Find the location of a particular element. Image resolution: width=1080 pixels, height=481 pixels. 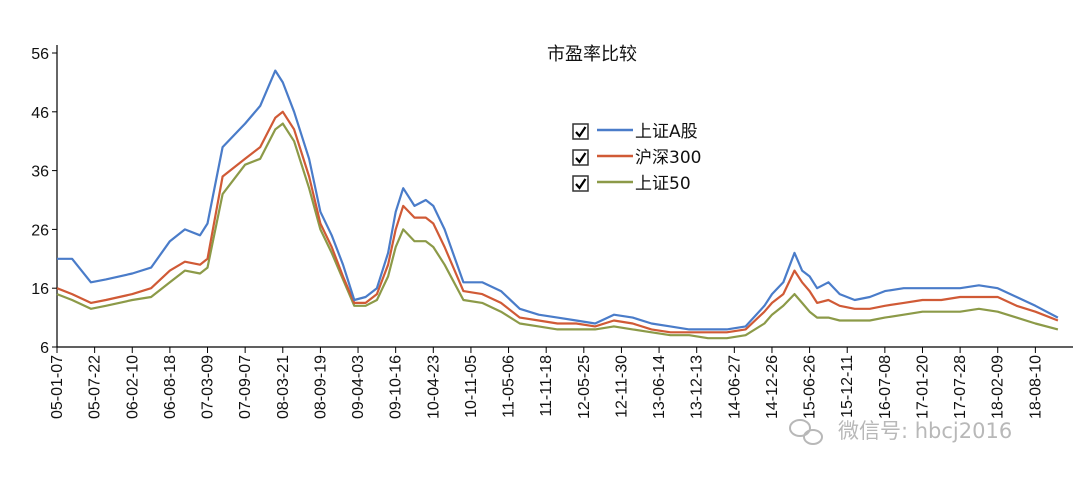

x-tick-label: 15-06-26 is located at coordinates (810, 387).